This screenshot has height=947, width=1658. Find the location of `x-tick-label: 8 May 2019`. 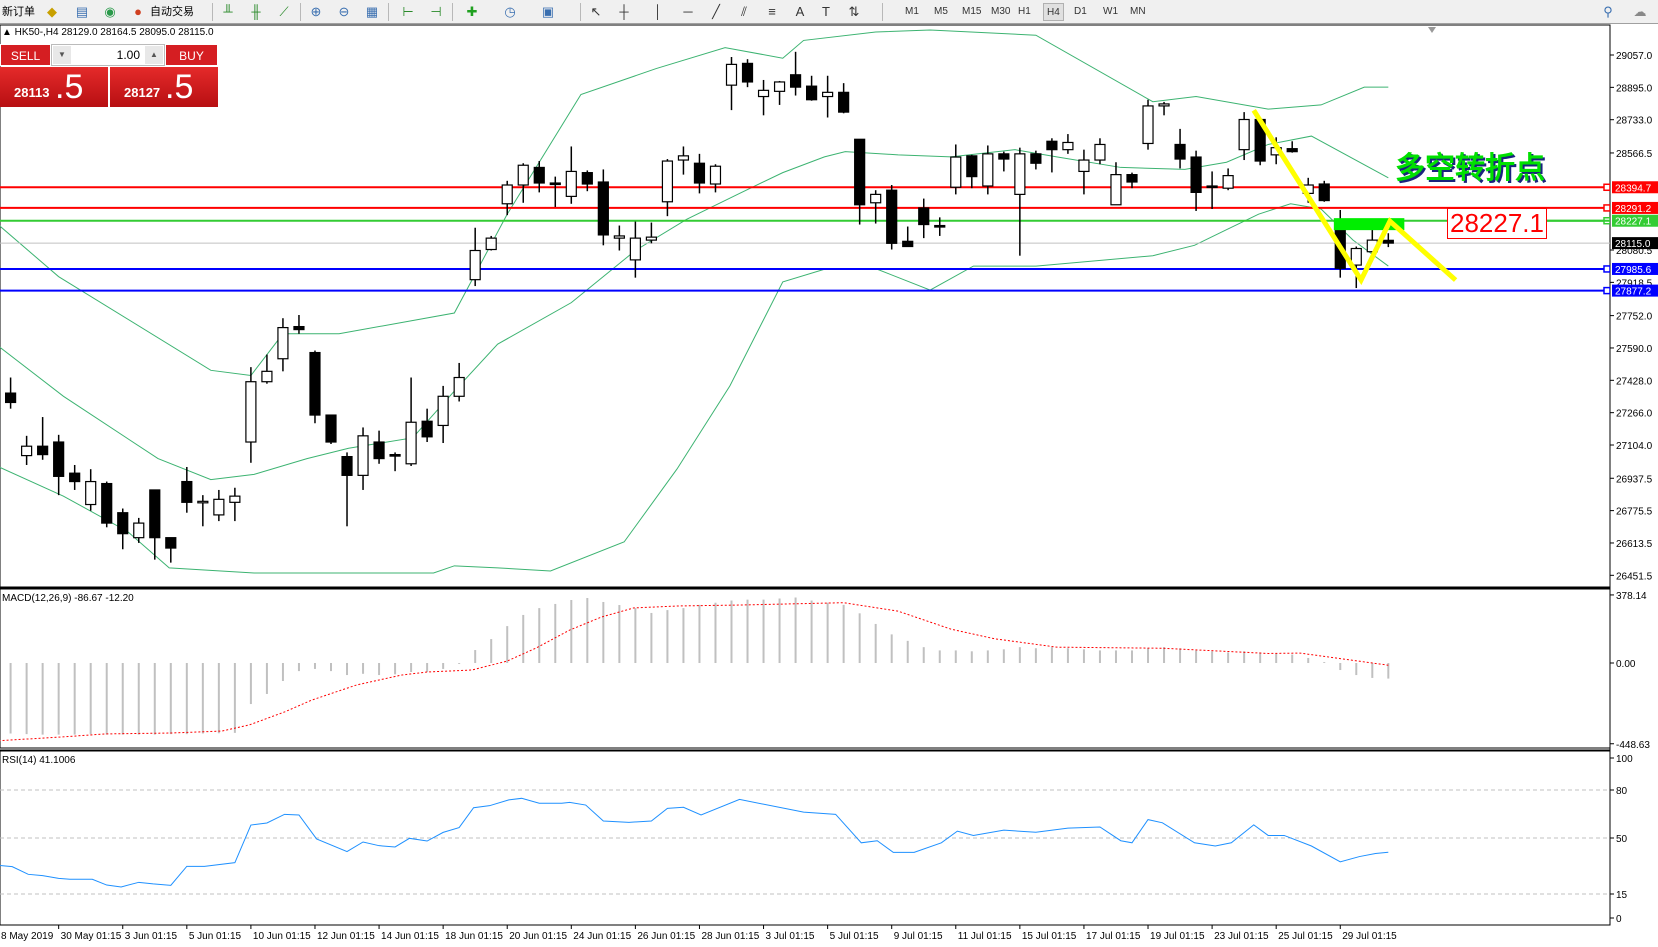

x-tick-label: 8 May 2019 is located at coordinates (27, 936).